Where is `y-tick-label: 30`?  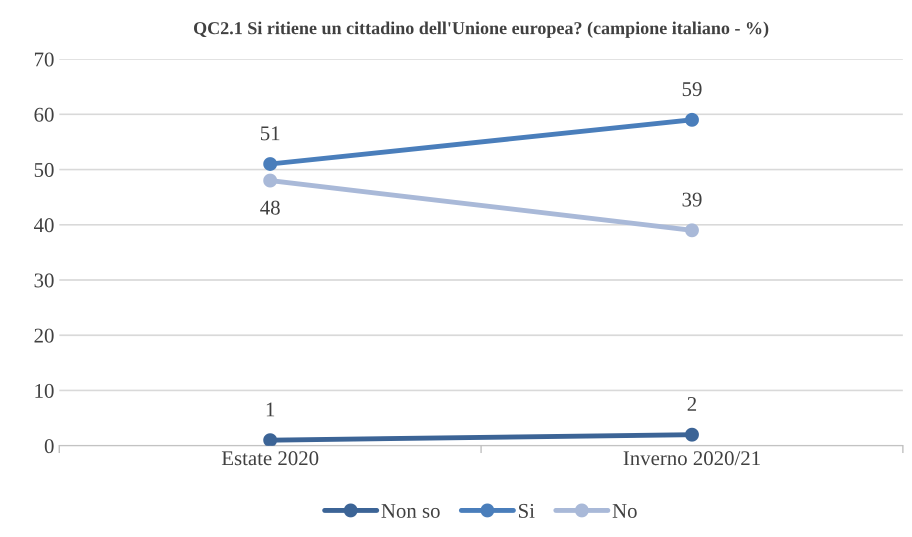
y-tick-label: 30 is located at coordinates (44, 280).